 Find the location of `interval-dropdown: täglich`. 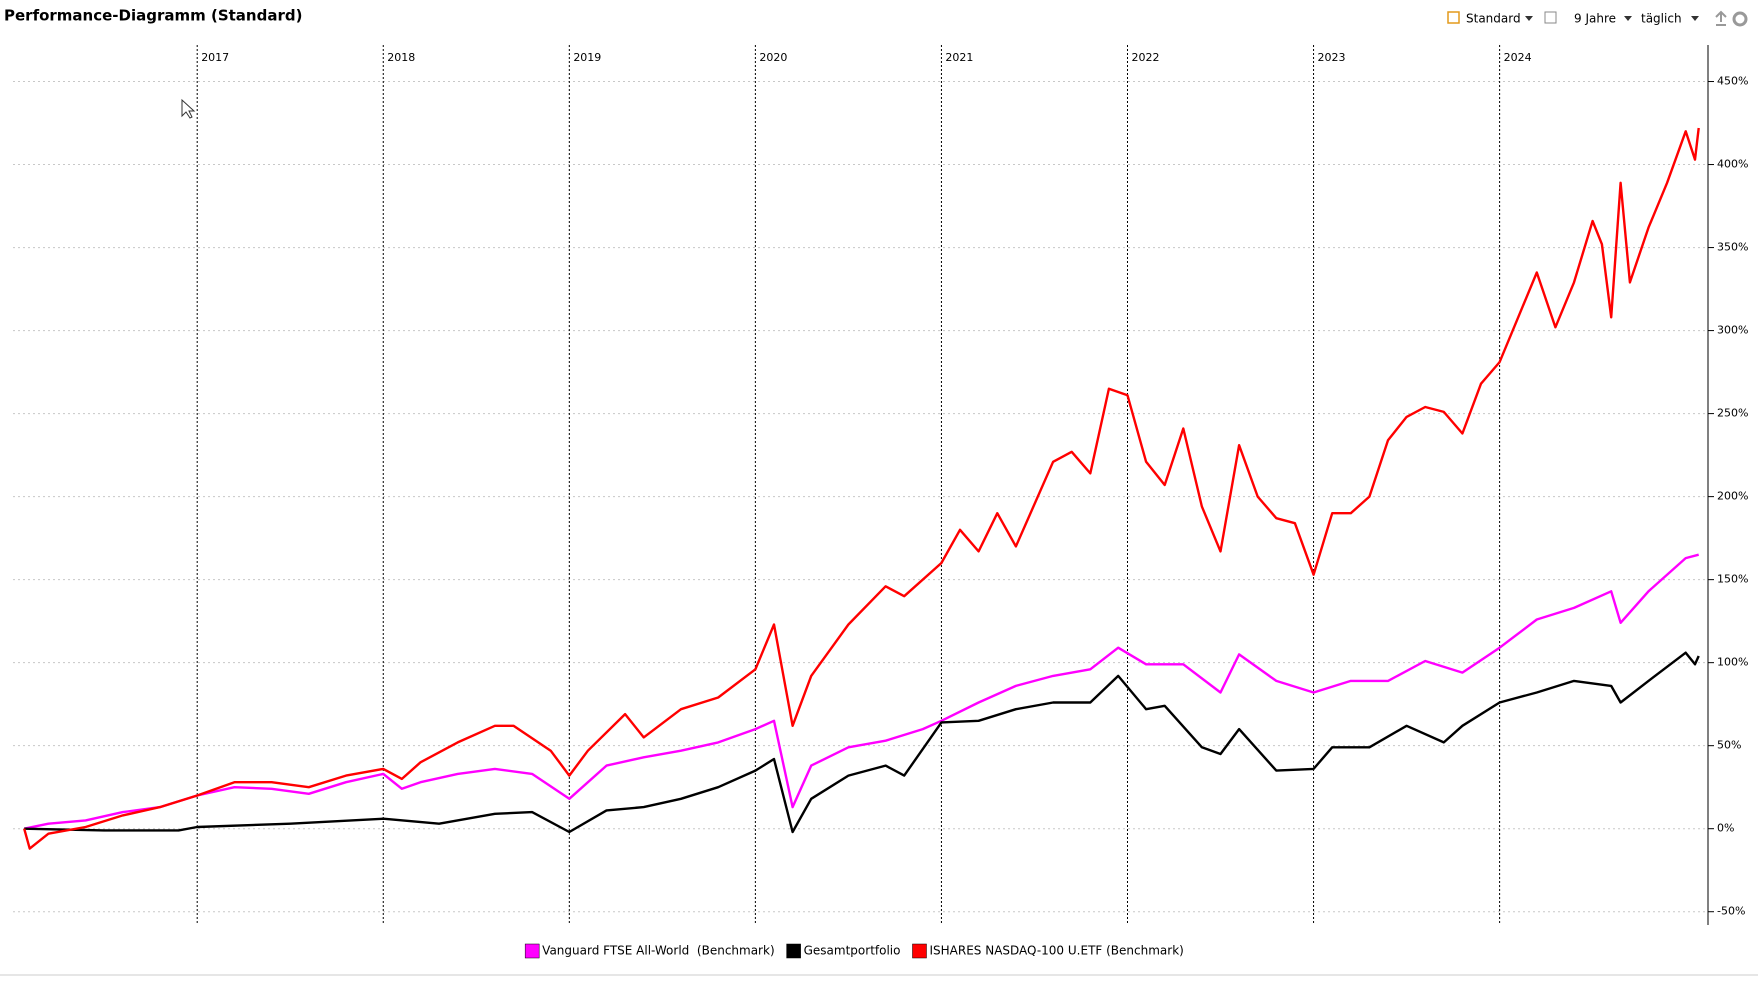

interval-dropdown: täglich is located at coordinates (1670, 19).